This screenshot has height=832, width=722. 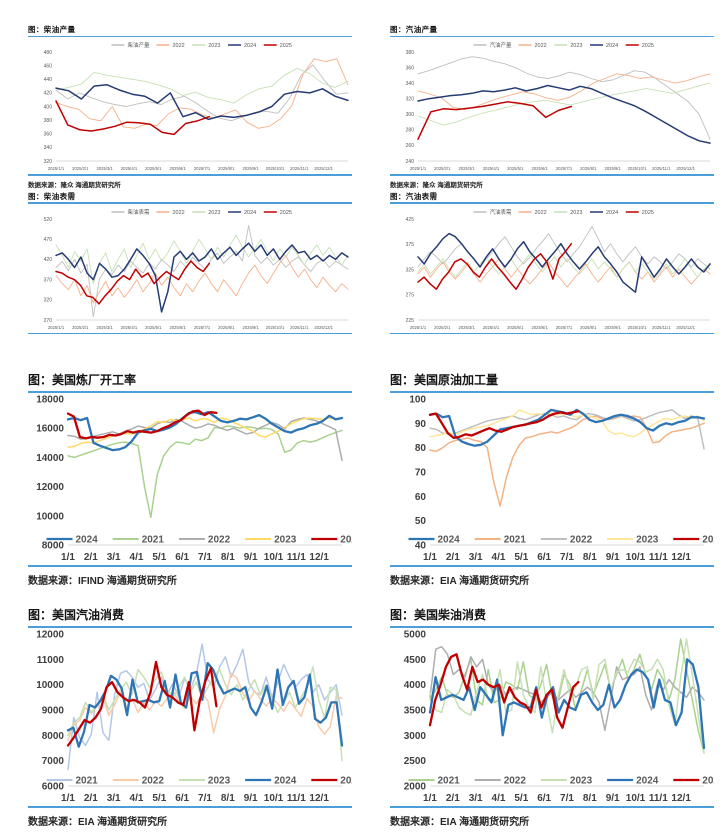 What do you see at coordinates (415, 710) in the screenshot?
I see `y-axis-tick-label: 3500` at bounding box center [415, 710].